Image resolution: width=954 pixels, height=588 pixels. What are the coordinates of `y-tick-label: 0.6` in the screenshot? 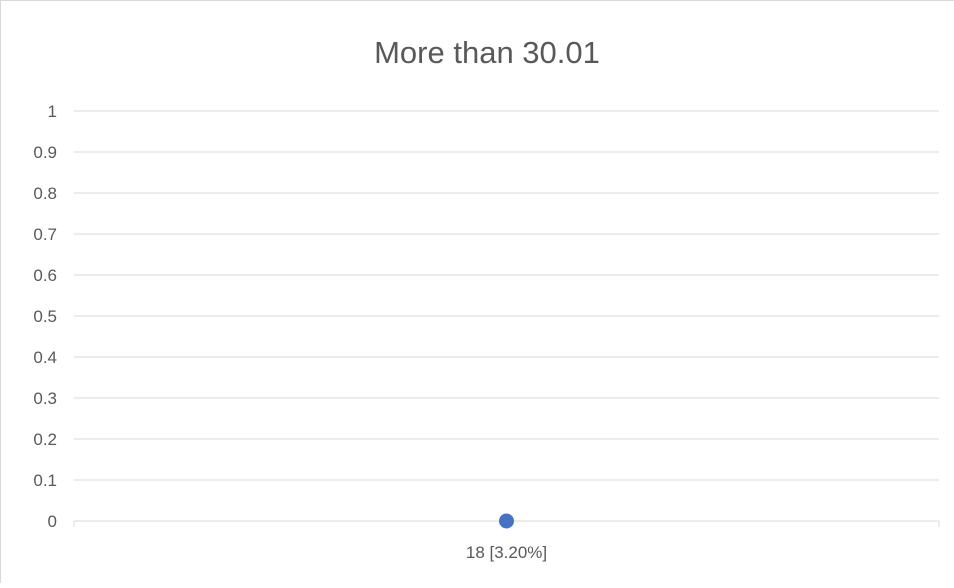 It's located at (45, 275).